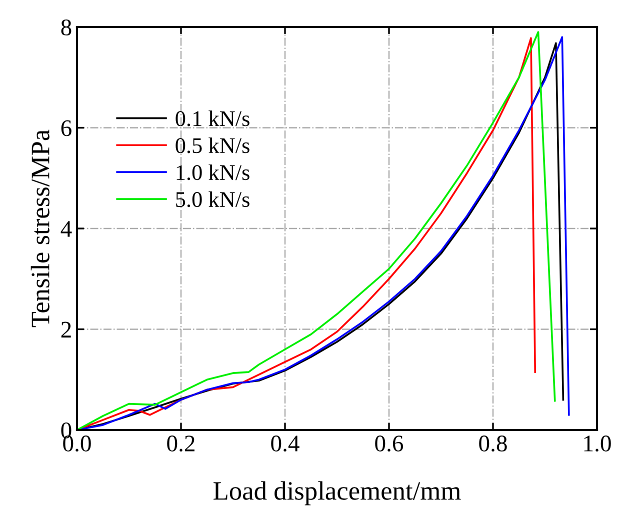 This screenshot has width=618, height=520. I want to click on legend-label: 1.0 kN/s, so click(213, 172).